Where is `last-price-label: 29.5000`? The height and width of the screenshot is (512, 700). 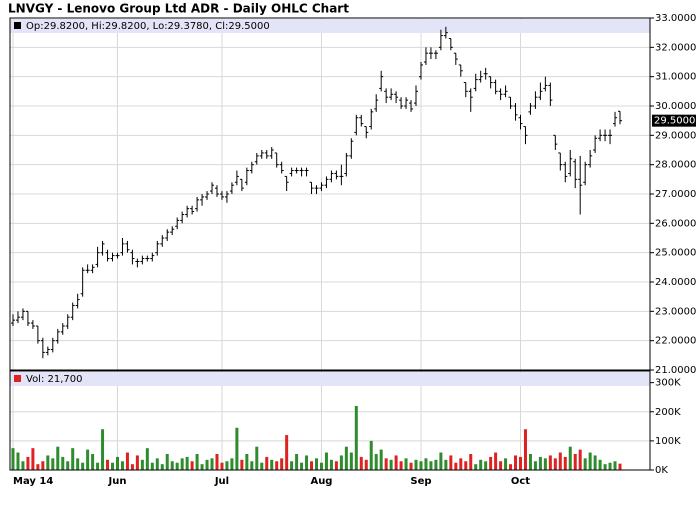
last-price-label: 29.5000 is located at coordinates (674, 121).